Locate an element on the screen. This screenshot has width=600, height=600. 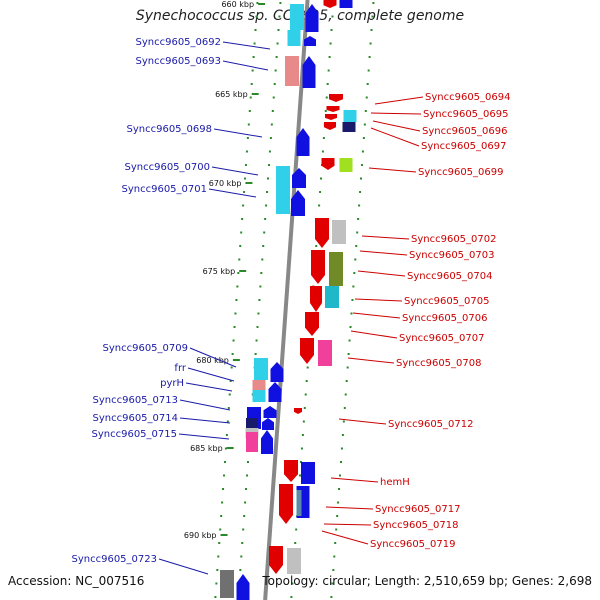
position-label: 660 kbp is located at coordinates (237, 4).